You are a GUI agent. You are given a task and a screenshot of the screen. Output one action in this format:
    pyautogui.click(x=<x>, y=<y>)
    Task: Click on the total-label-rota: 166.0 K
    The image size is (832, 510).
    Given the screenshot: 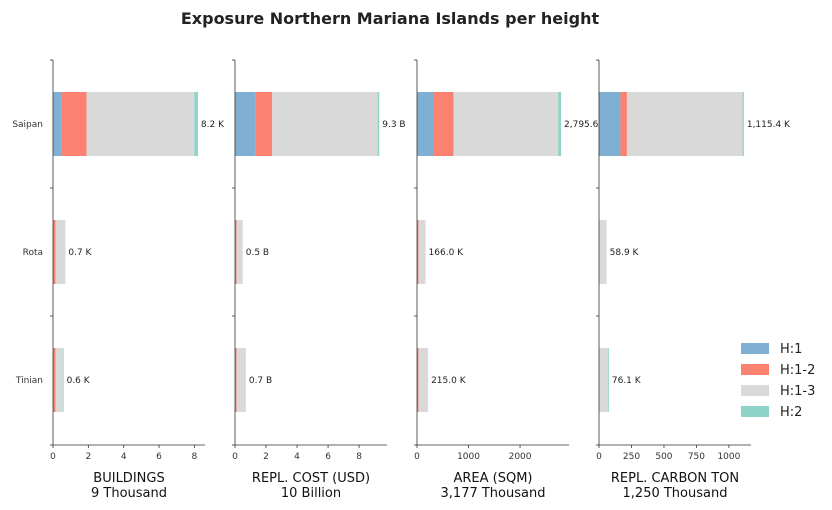 What is the action you would take?
    pyautogui.click(x=447, y=253)
    